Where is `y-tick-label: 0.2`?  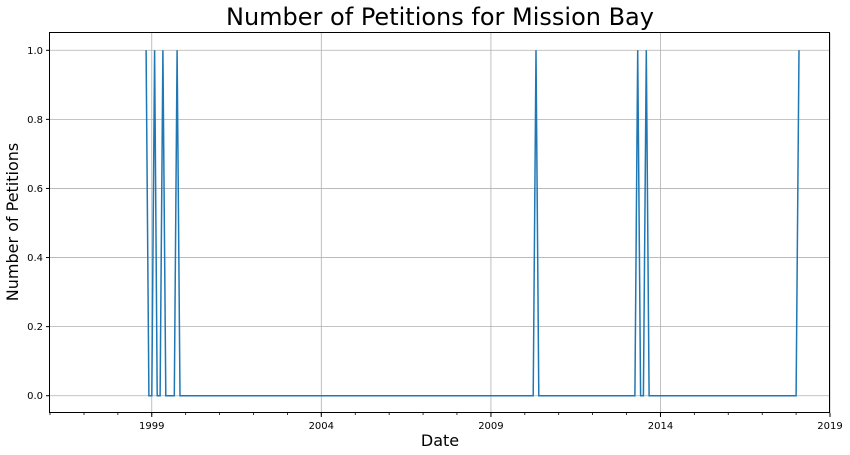
y-tick-label: 0.2 is located at coordinates (35, 327).